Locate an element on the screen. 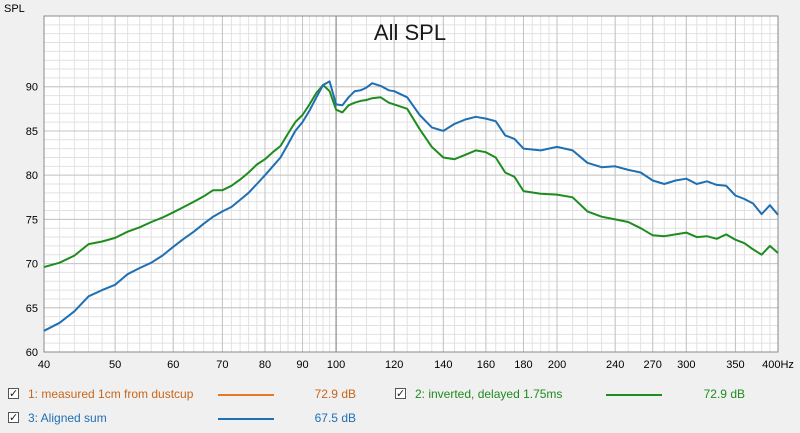  x-tick-label: 50 is located at coordinates (115, 365).